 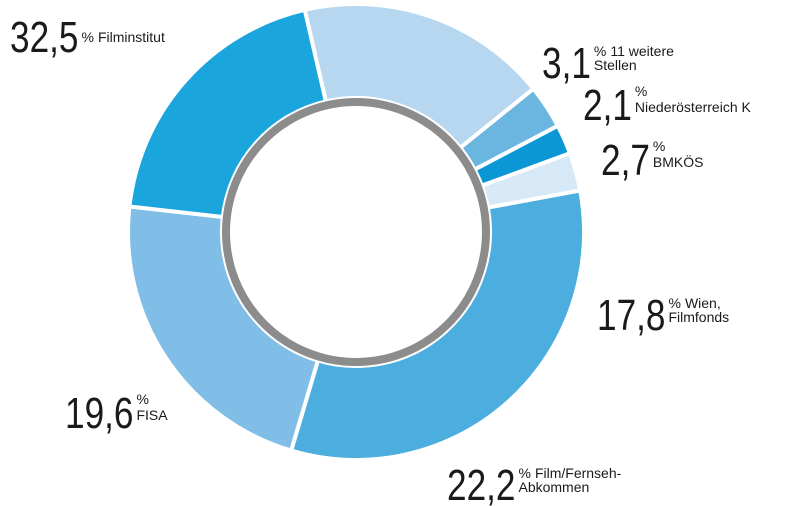 What do you see at coordinates (693, 107) in the screenshot?
I see `category-label: Niederösterreich K` at bounding box center [693, 107].